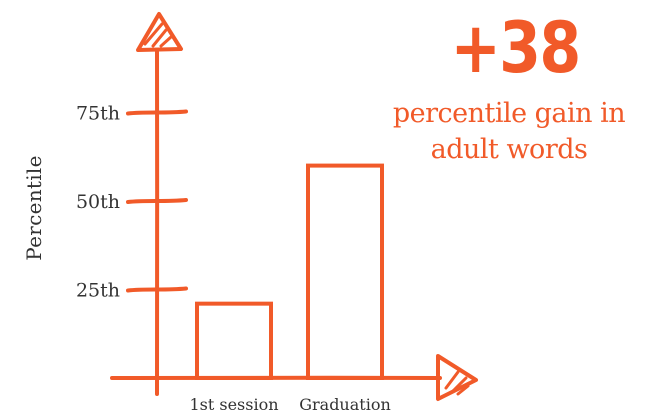 The width and height of the screenshot is (654, 414). Describe the element at coordinates (233, 404) in the screenshot. I see `x-tick-label-1st-session: 1st session` at that location.